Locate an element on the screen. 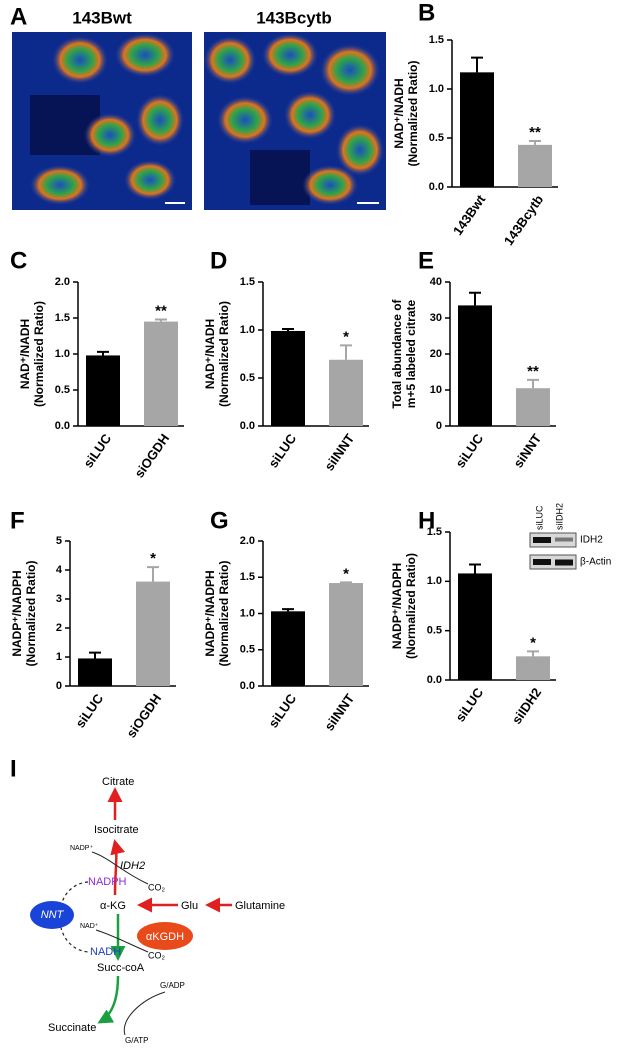  y-tick-label: 30 is located at coordinates (436, 318).